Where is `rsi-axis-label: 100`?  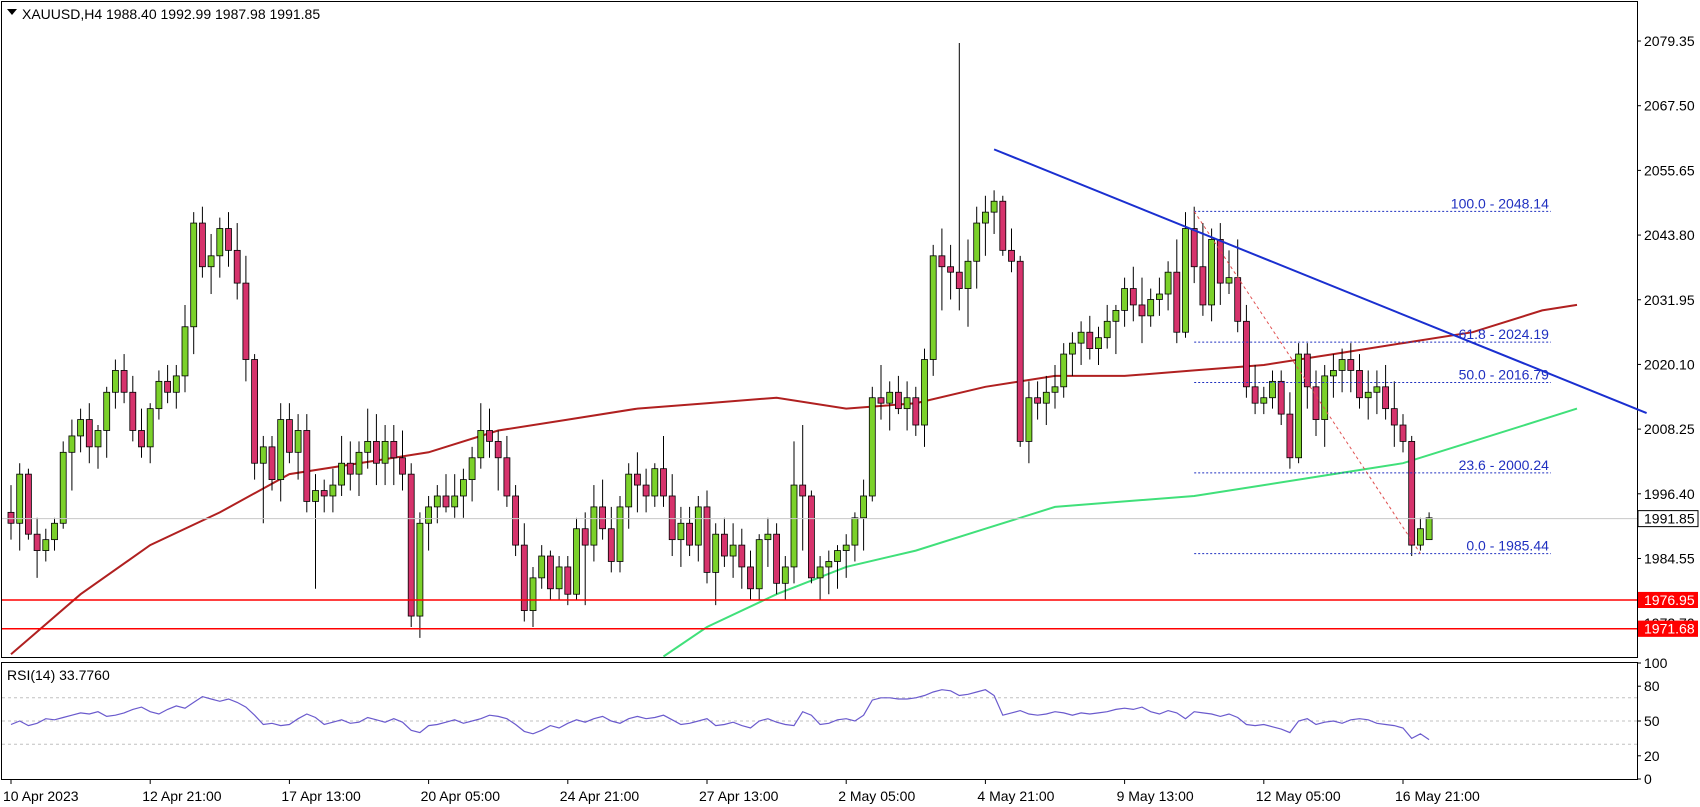
rsi-axis-label: 100 is located at coordinates (1656, 663).